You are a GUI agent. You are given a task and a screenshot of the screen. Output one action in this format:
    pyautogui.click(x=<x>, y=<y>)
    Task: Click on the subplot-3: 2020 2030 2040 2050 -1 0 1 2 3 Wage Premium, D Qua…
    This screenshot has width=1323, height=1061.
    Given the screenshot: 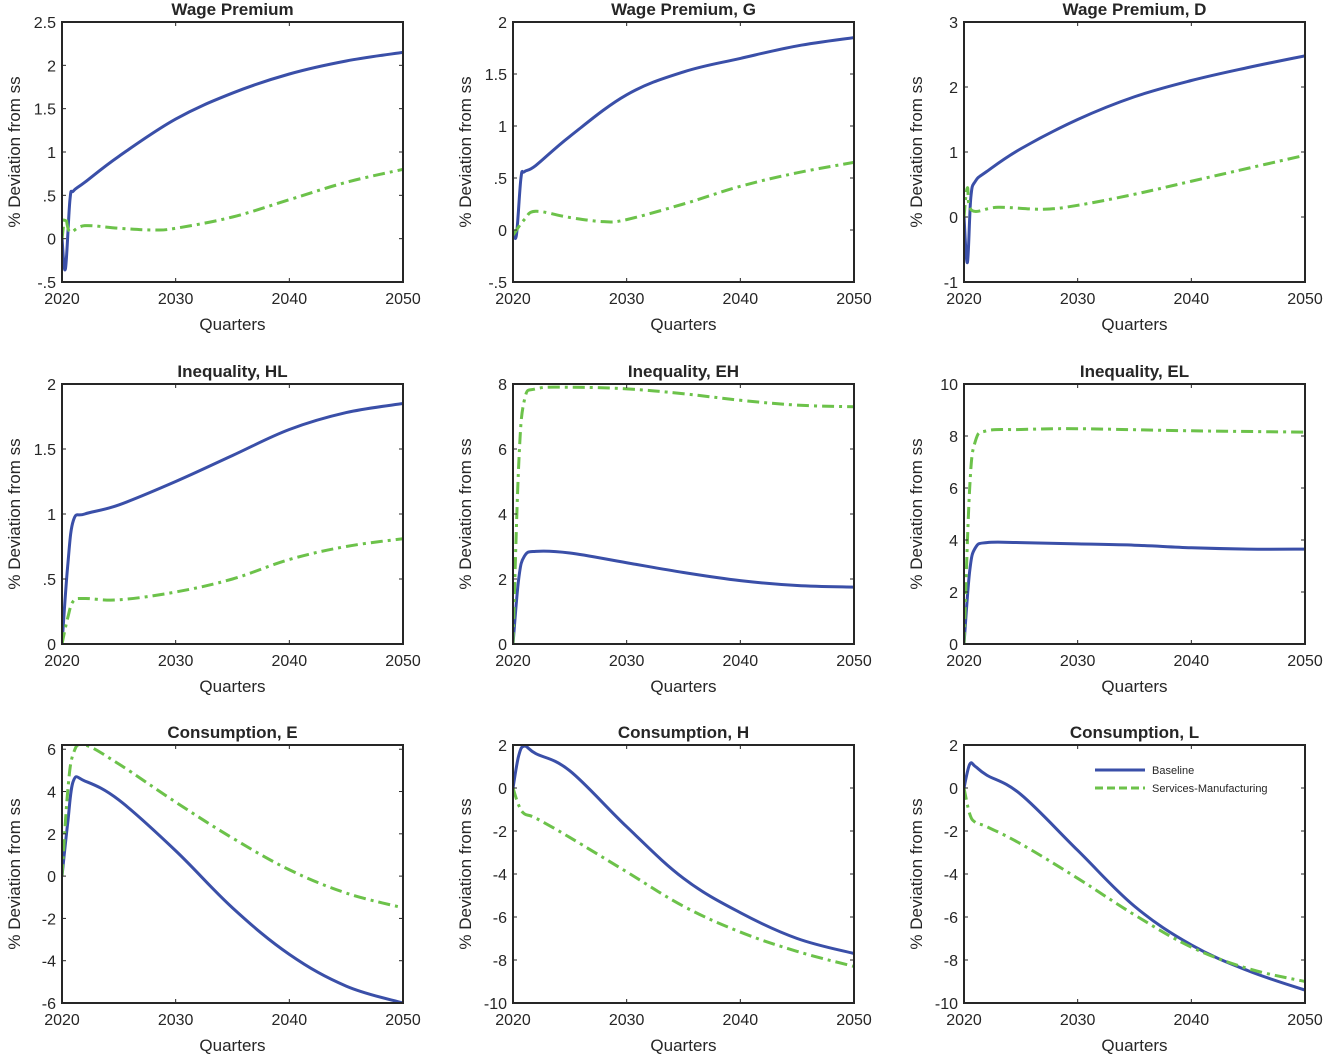 What is the action you would take?
    pyautogui.click(x=1115, y=167)
    